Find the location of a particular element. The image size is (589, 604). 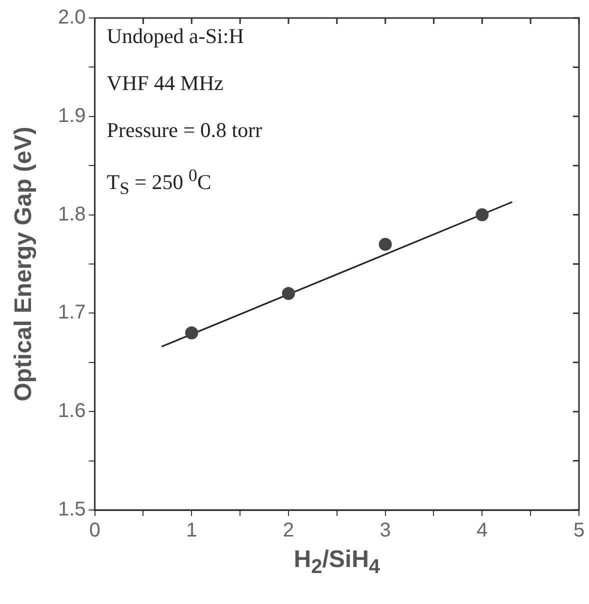

annotation: Pressure = 0.8 torr is located at coordinates (184, 130).